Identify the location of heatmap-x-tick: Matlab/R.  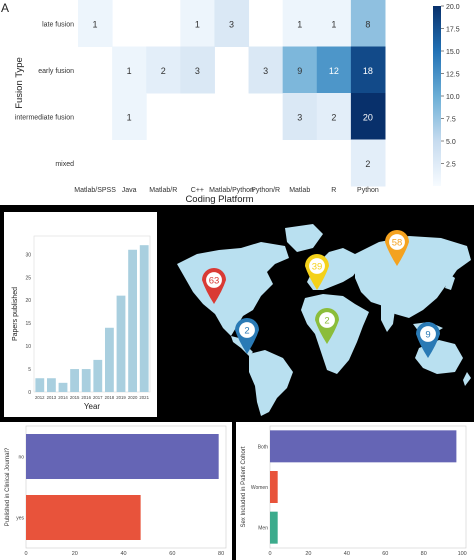
(163, 190).